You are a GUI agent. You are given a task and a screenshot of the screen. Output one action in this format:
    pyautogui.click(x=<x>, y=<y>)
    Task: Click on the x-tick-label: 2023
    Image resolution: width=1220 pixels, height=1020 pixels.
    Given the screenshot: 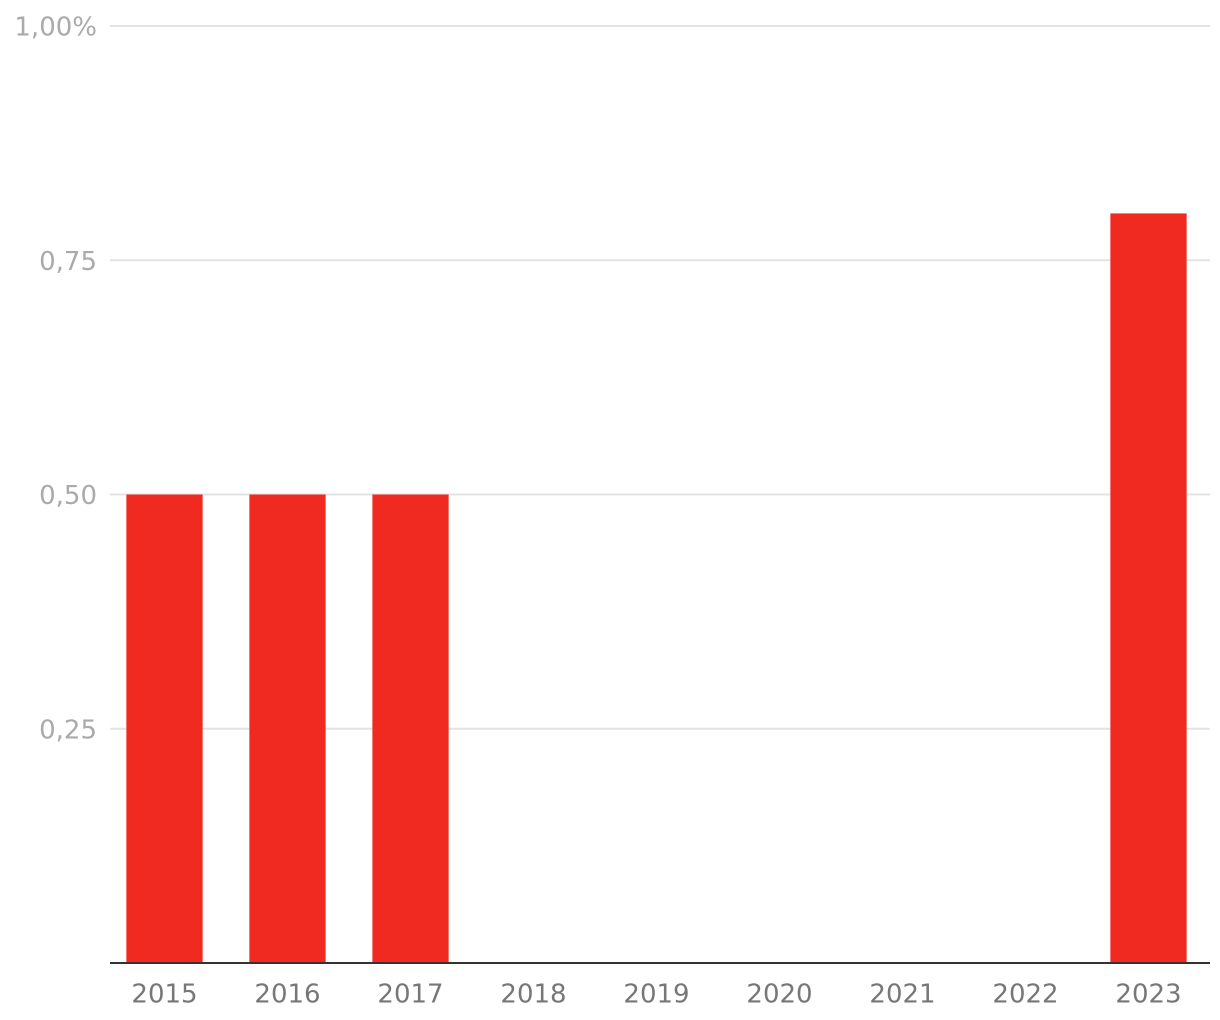 What is the action you would take?
    pyautogui.click(x=1148, y=995)
    